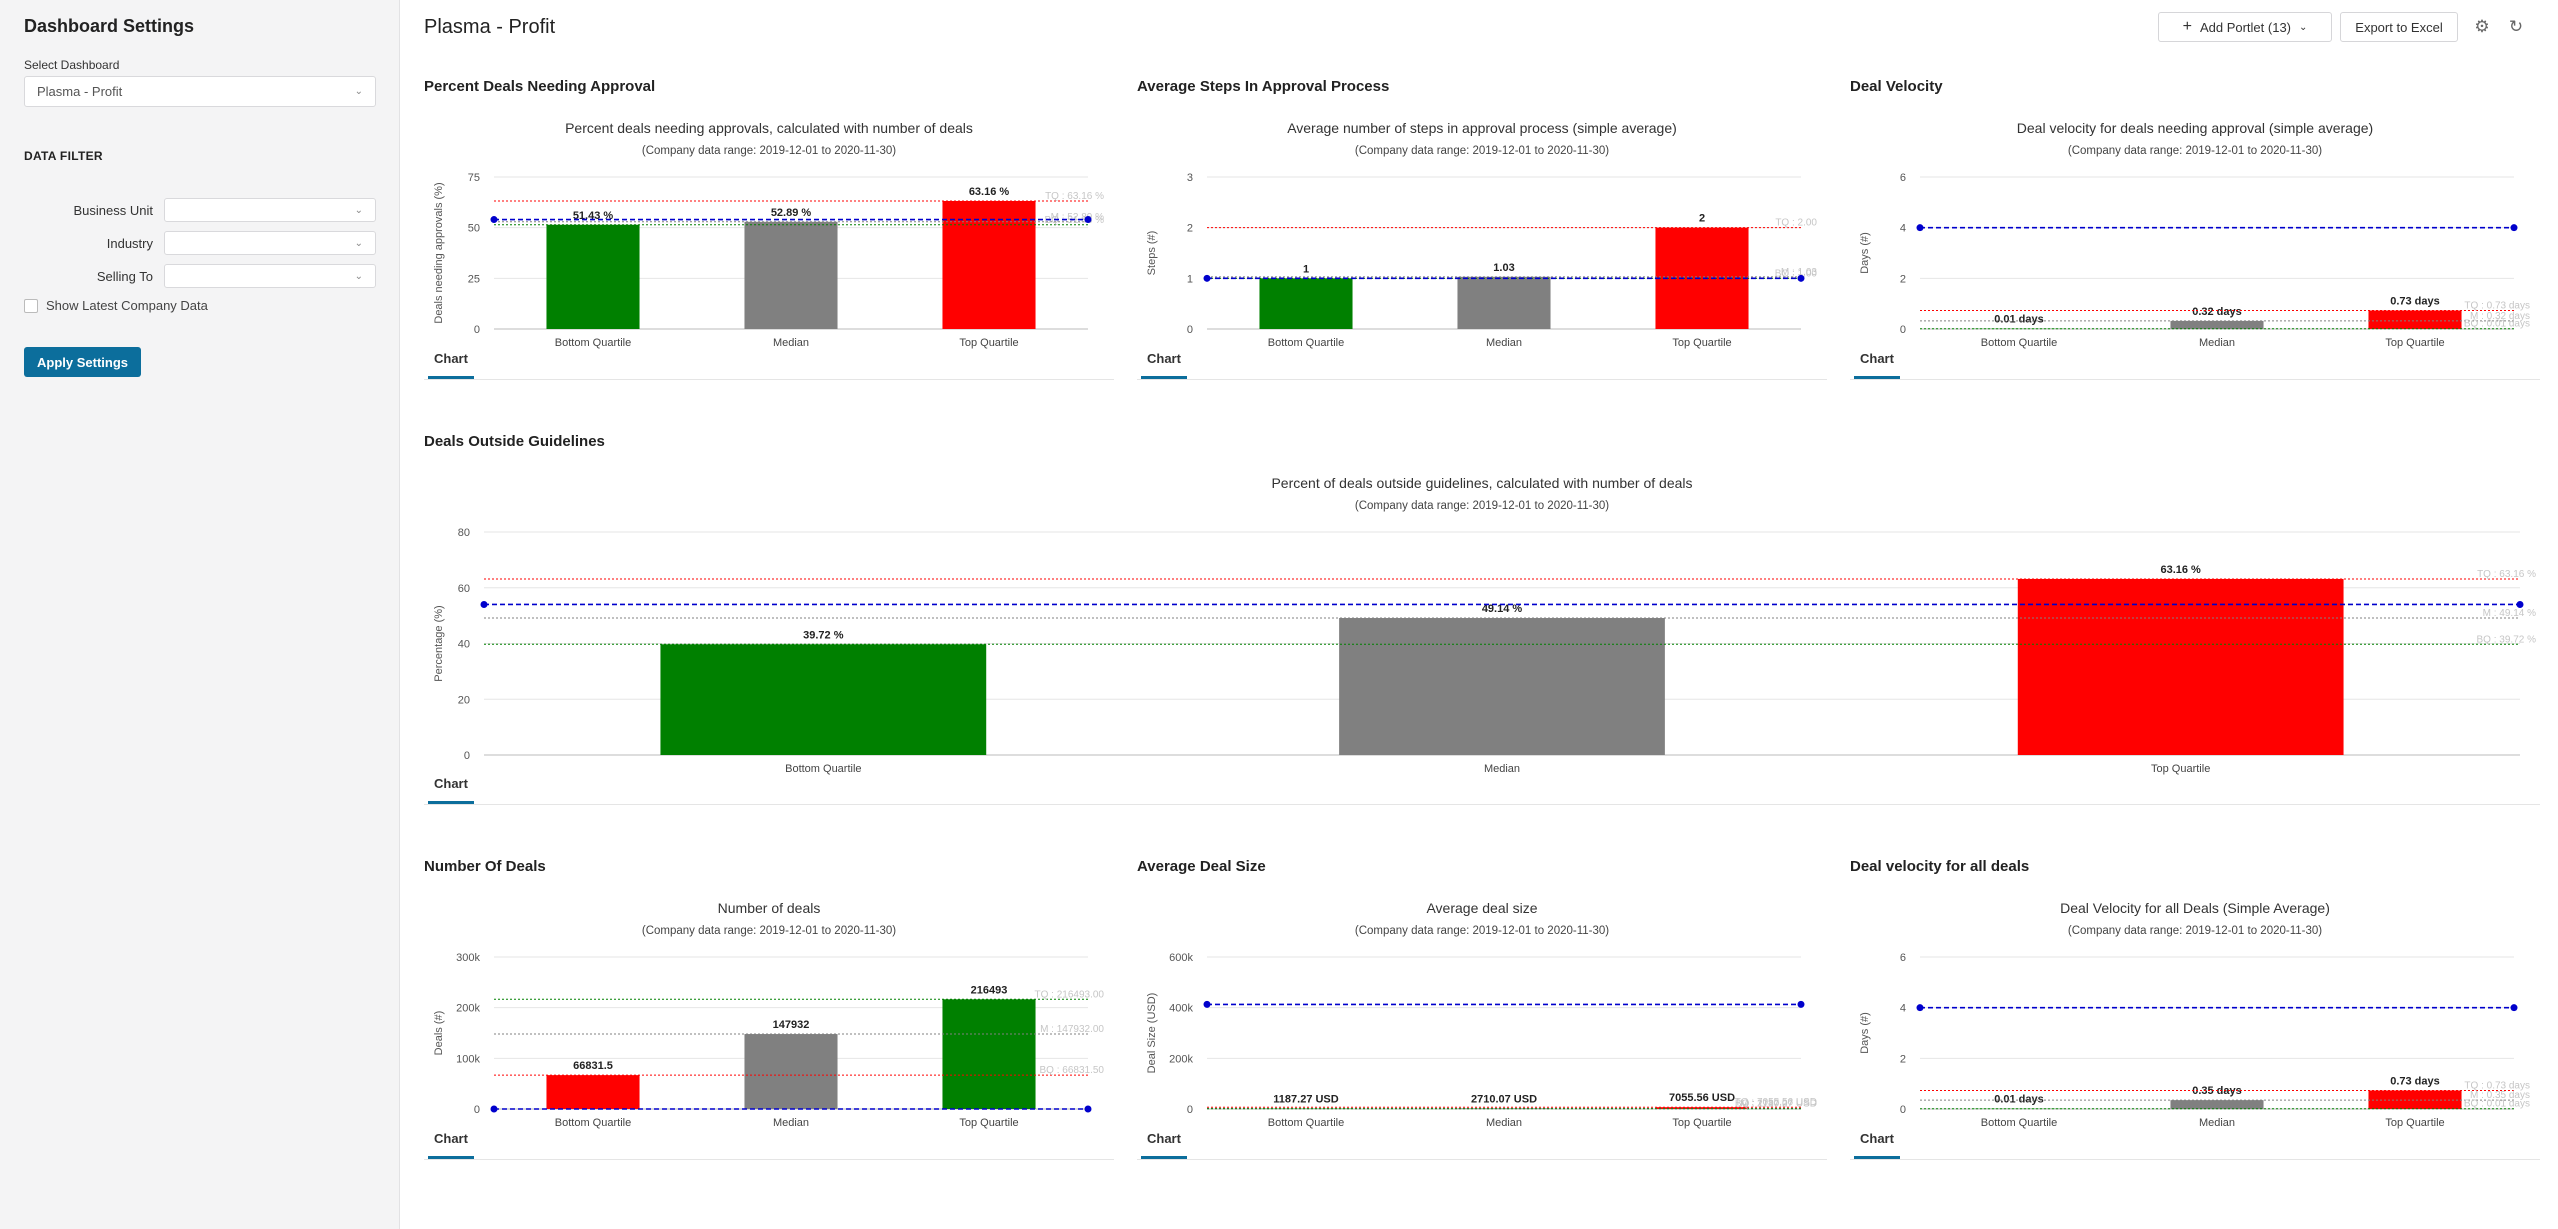  Describe the element at coordinates (1865, 1033) in the screenshot. I see `y-axis-label: Days (#)` at that location.